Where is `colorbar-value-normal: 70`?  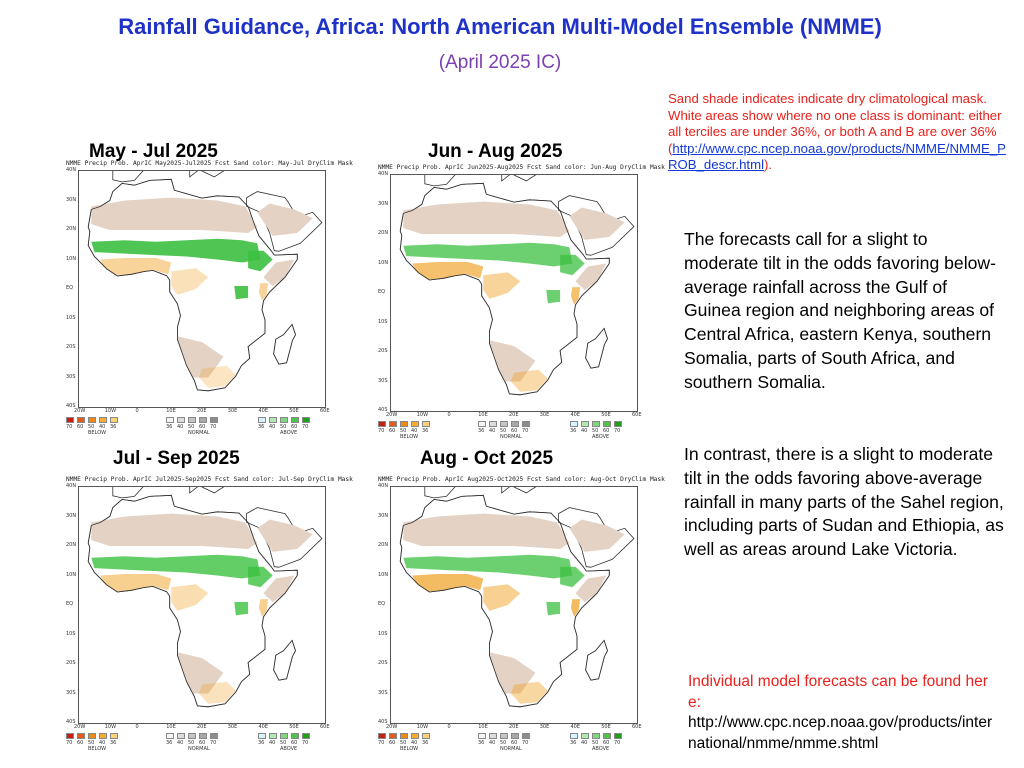
colorbar-value-normal: 70 is located at coordinates (213, 743).